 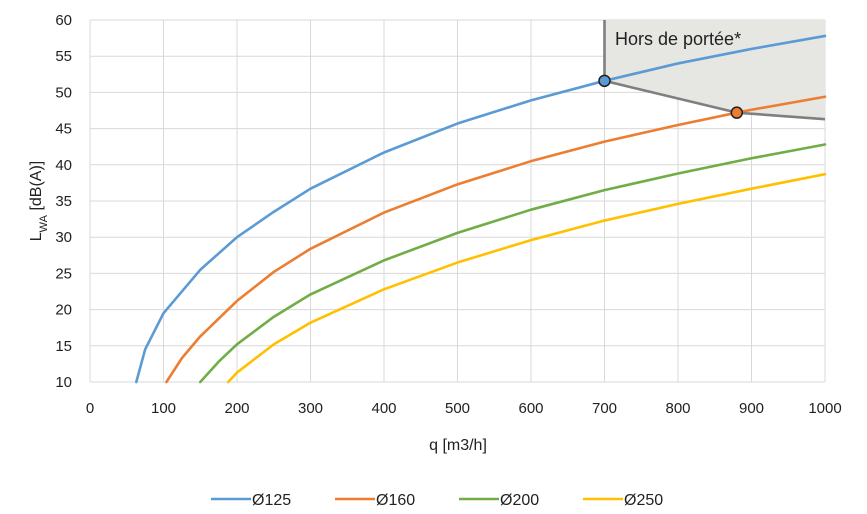 What do you see at coordinates (519, 500) in the screenshot?
I see `legend-label-3: Ø200` at bounding box center [519, 500].